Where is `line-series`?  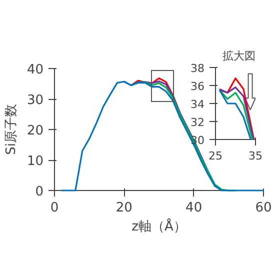
line-series is located at coordinates (236, 109).